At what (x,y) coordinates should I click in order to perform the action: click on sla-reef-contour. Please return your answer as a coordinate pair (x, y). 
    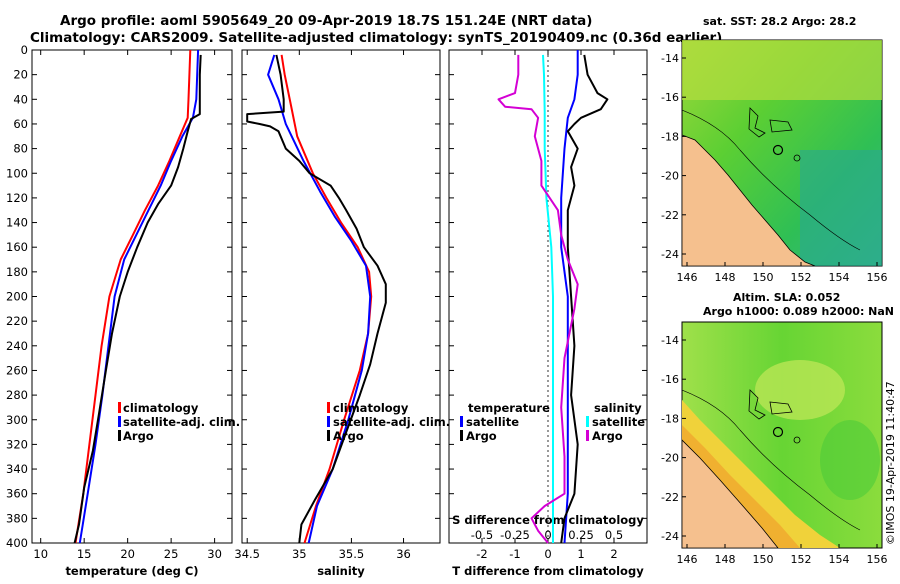
    Looking at the image, I should click on (771, 460).